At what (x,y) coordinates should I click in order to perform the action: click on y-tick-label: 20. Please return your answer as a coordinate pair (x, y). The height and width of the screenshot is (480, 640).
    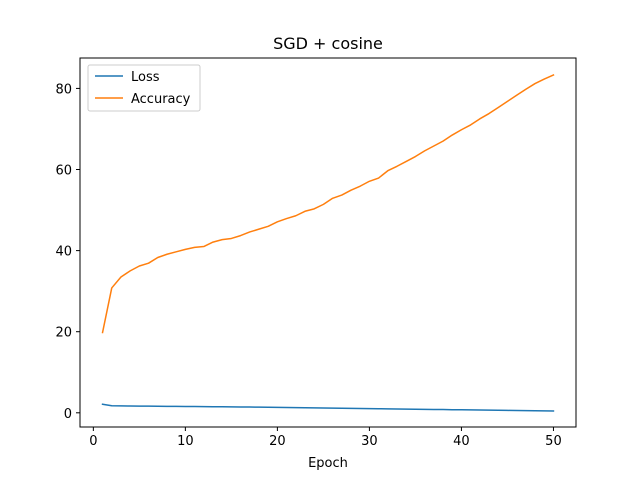
    Looking at the image, I should click on (63, 333).